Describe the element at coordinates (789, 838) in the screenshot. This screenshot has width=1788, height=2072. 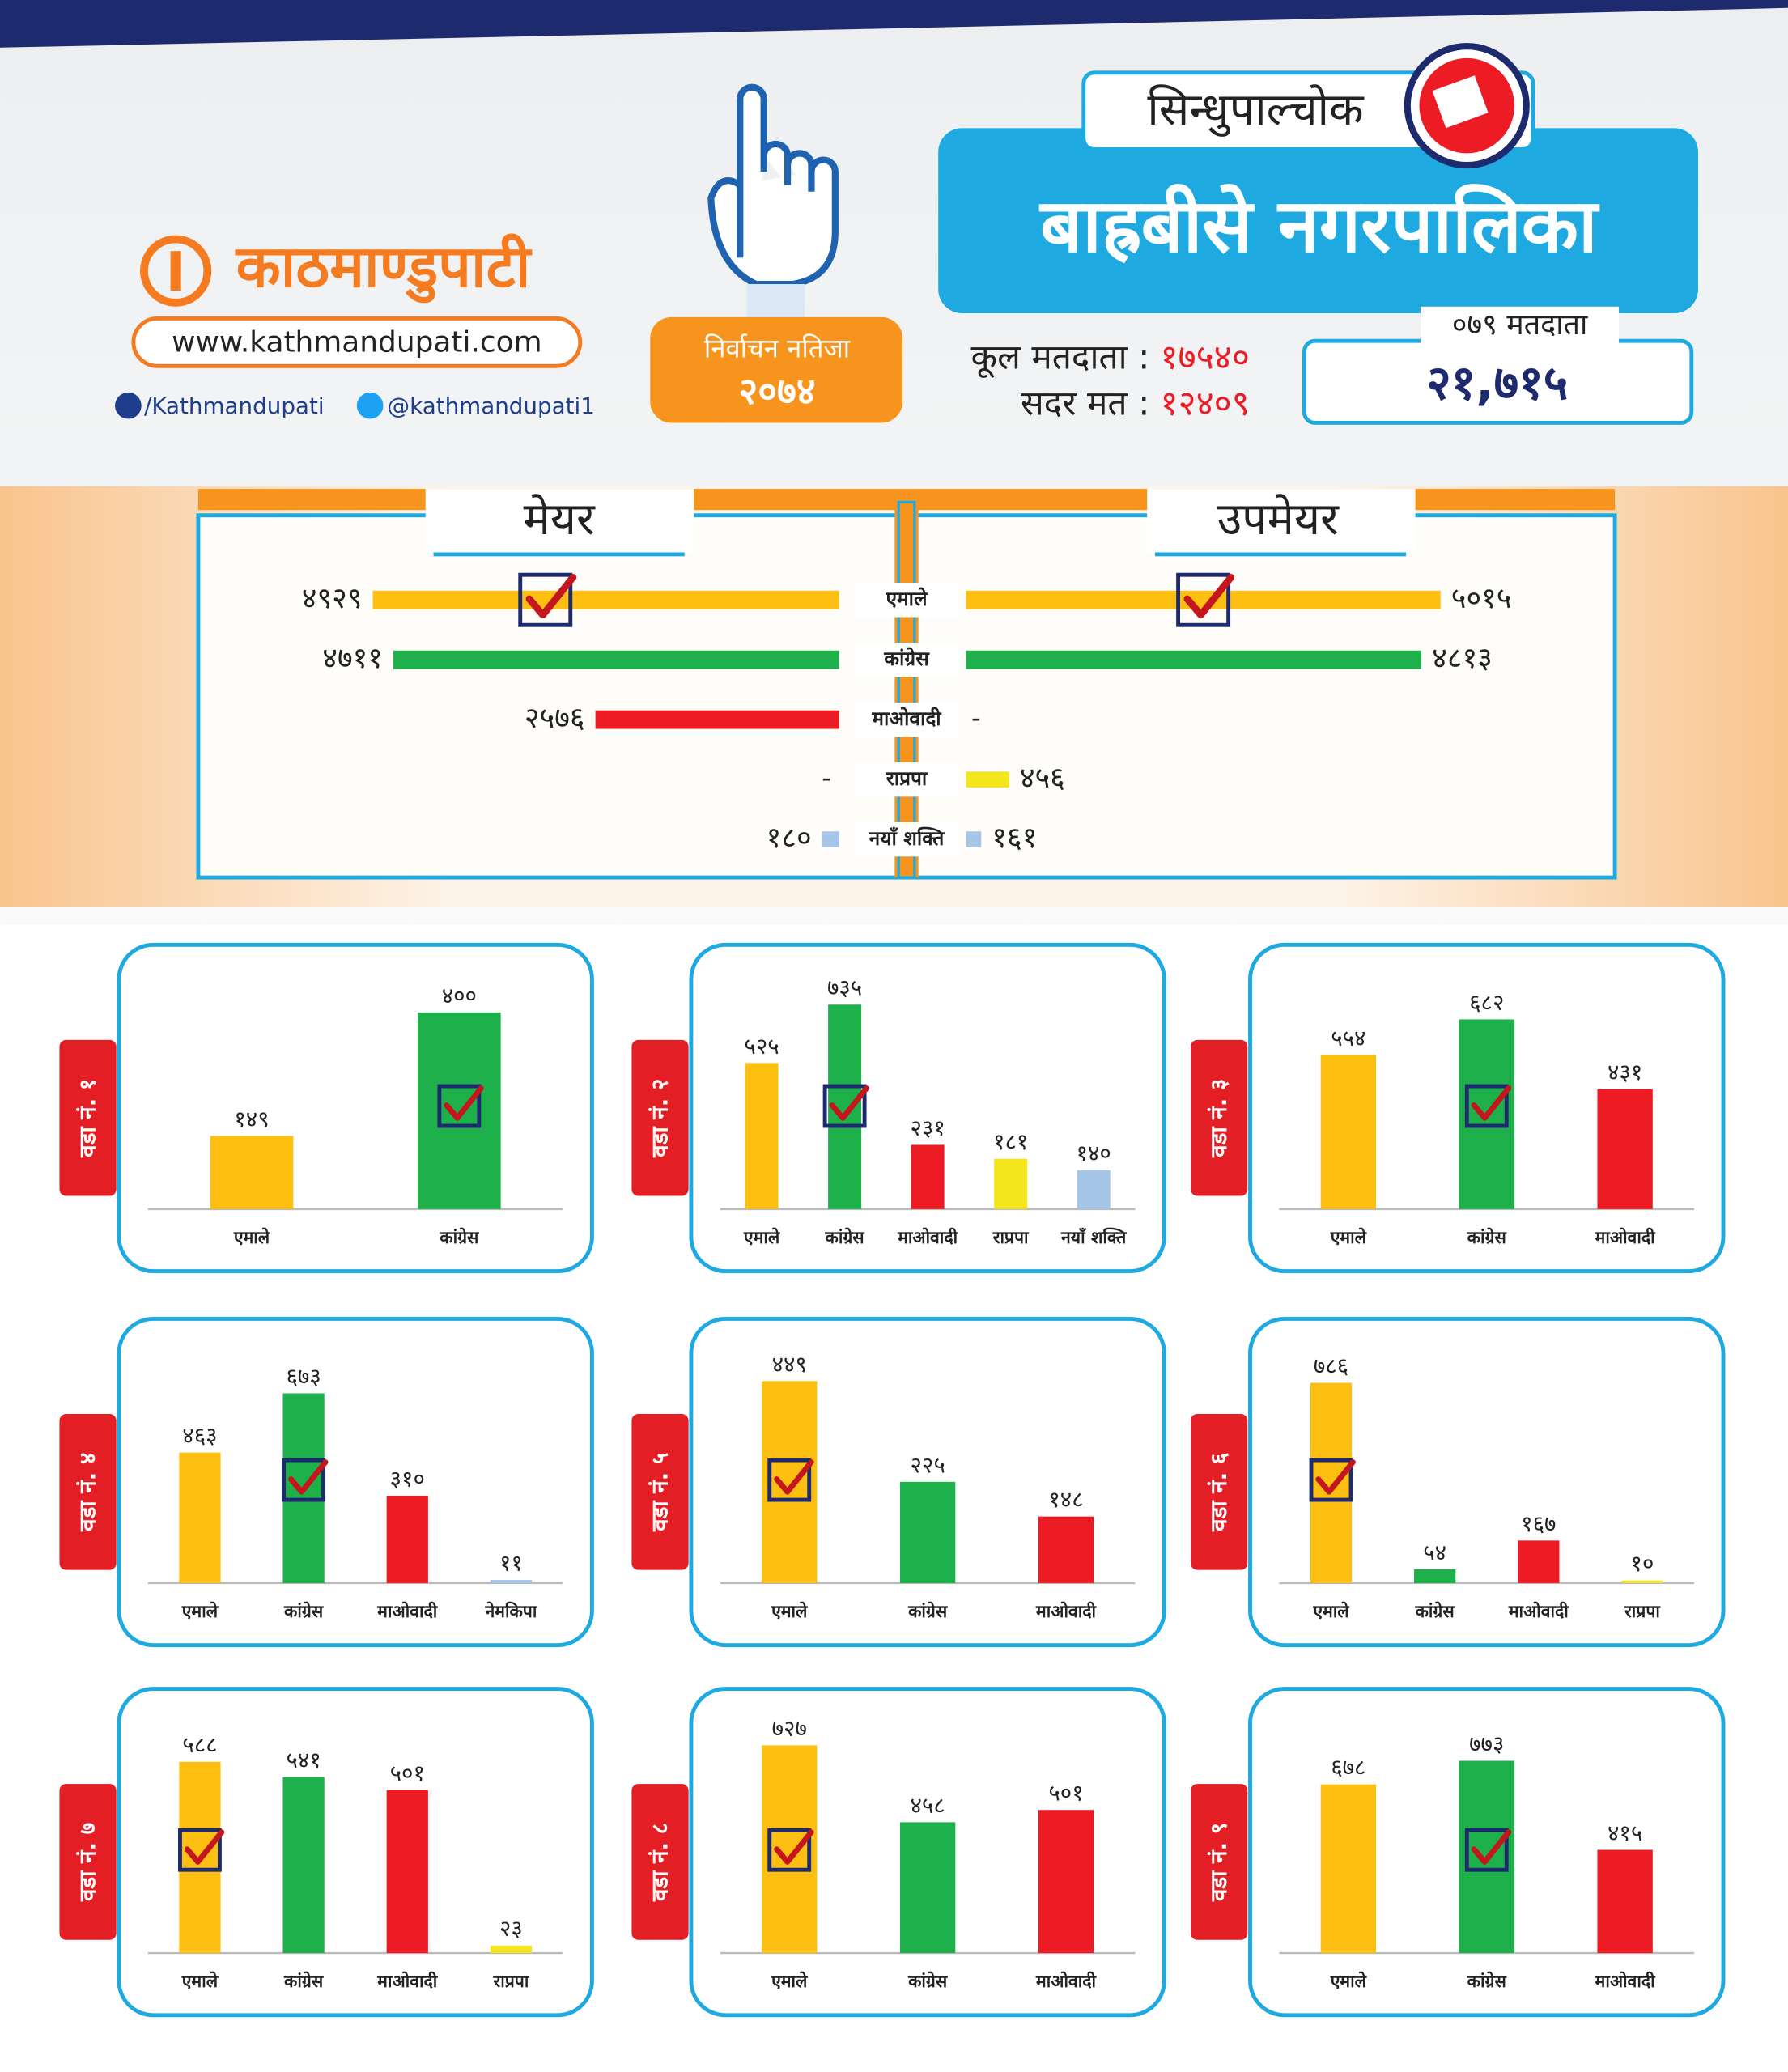
I see `value-label: १८०` at that location.